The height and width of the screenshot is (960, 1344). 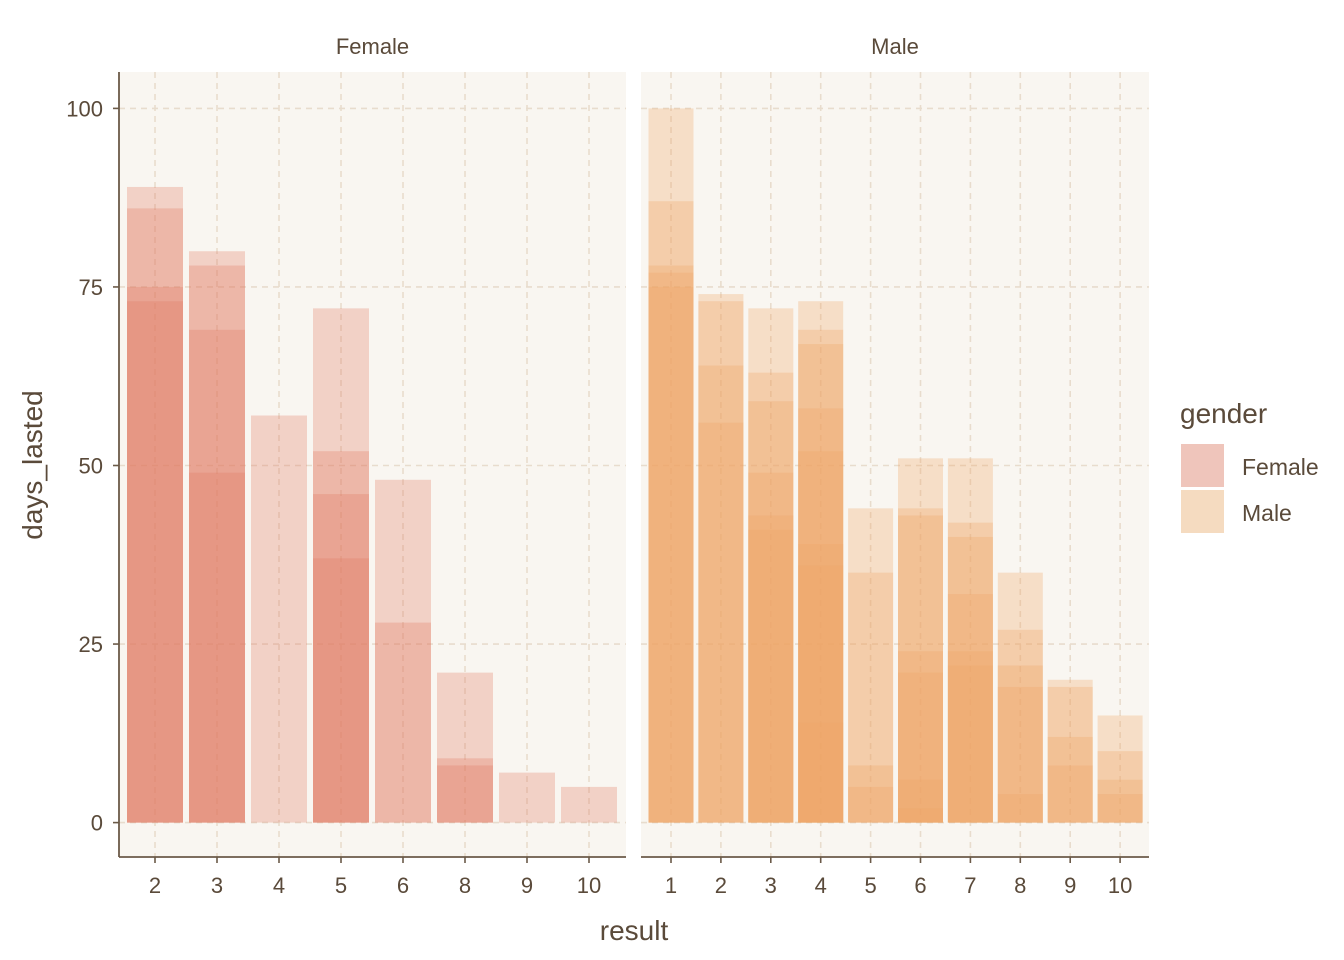 I want to click on y-tick-label: 50, so click(x=91, y=466).